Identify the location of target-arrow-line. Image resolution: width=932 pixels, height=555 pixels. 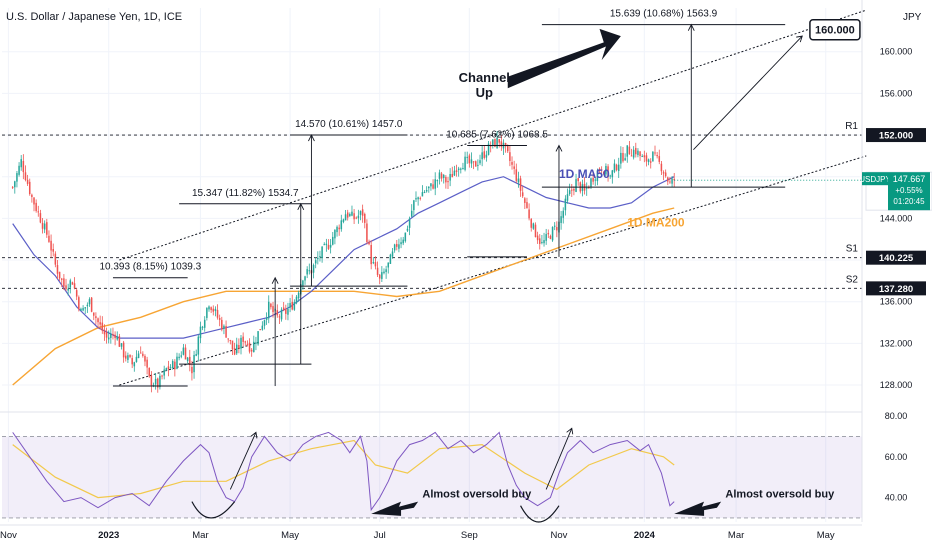
(748, 92).